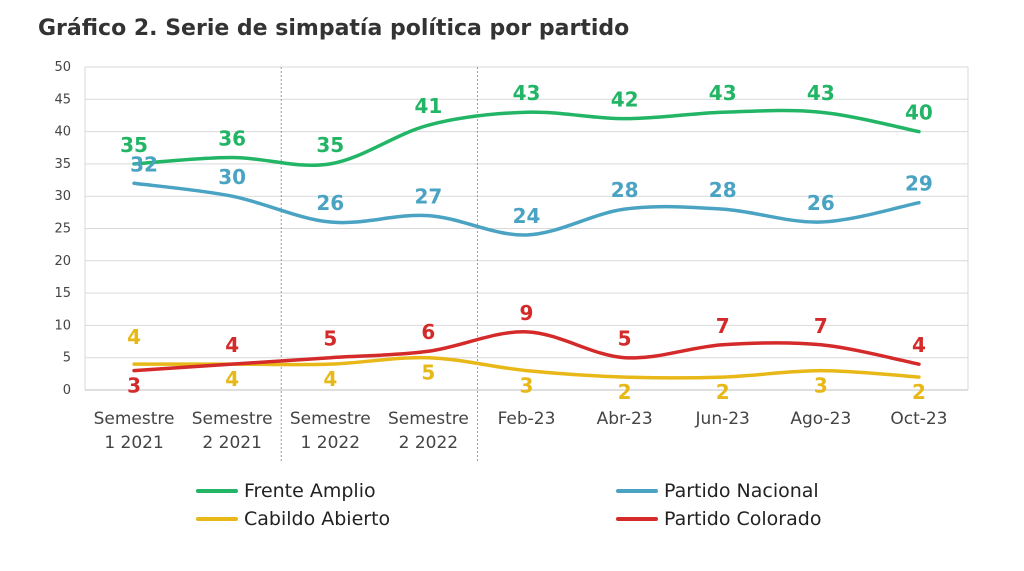  What do you see at coordinates (625, 100) in the screenshot?
I see `data-label-frente-amplio: 42` at bounding box center [625, 100].